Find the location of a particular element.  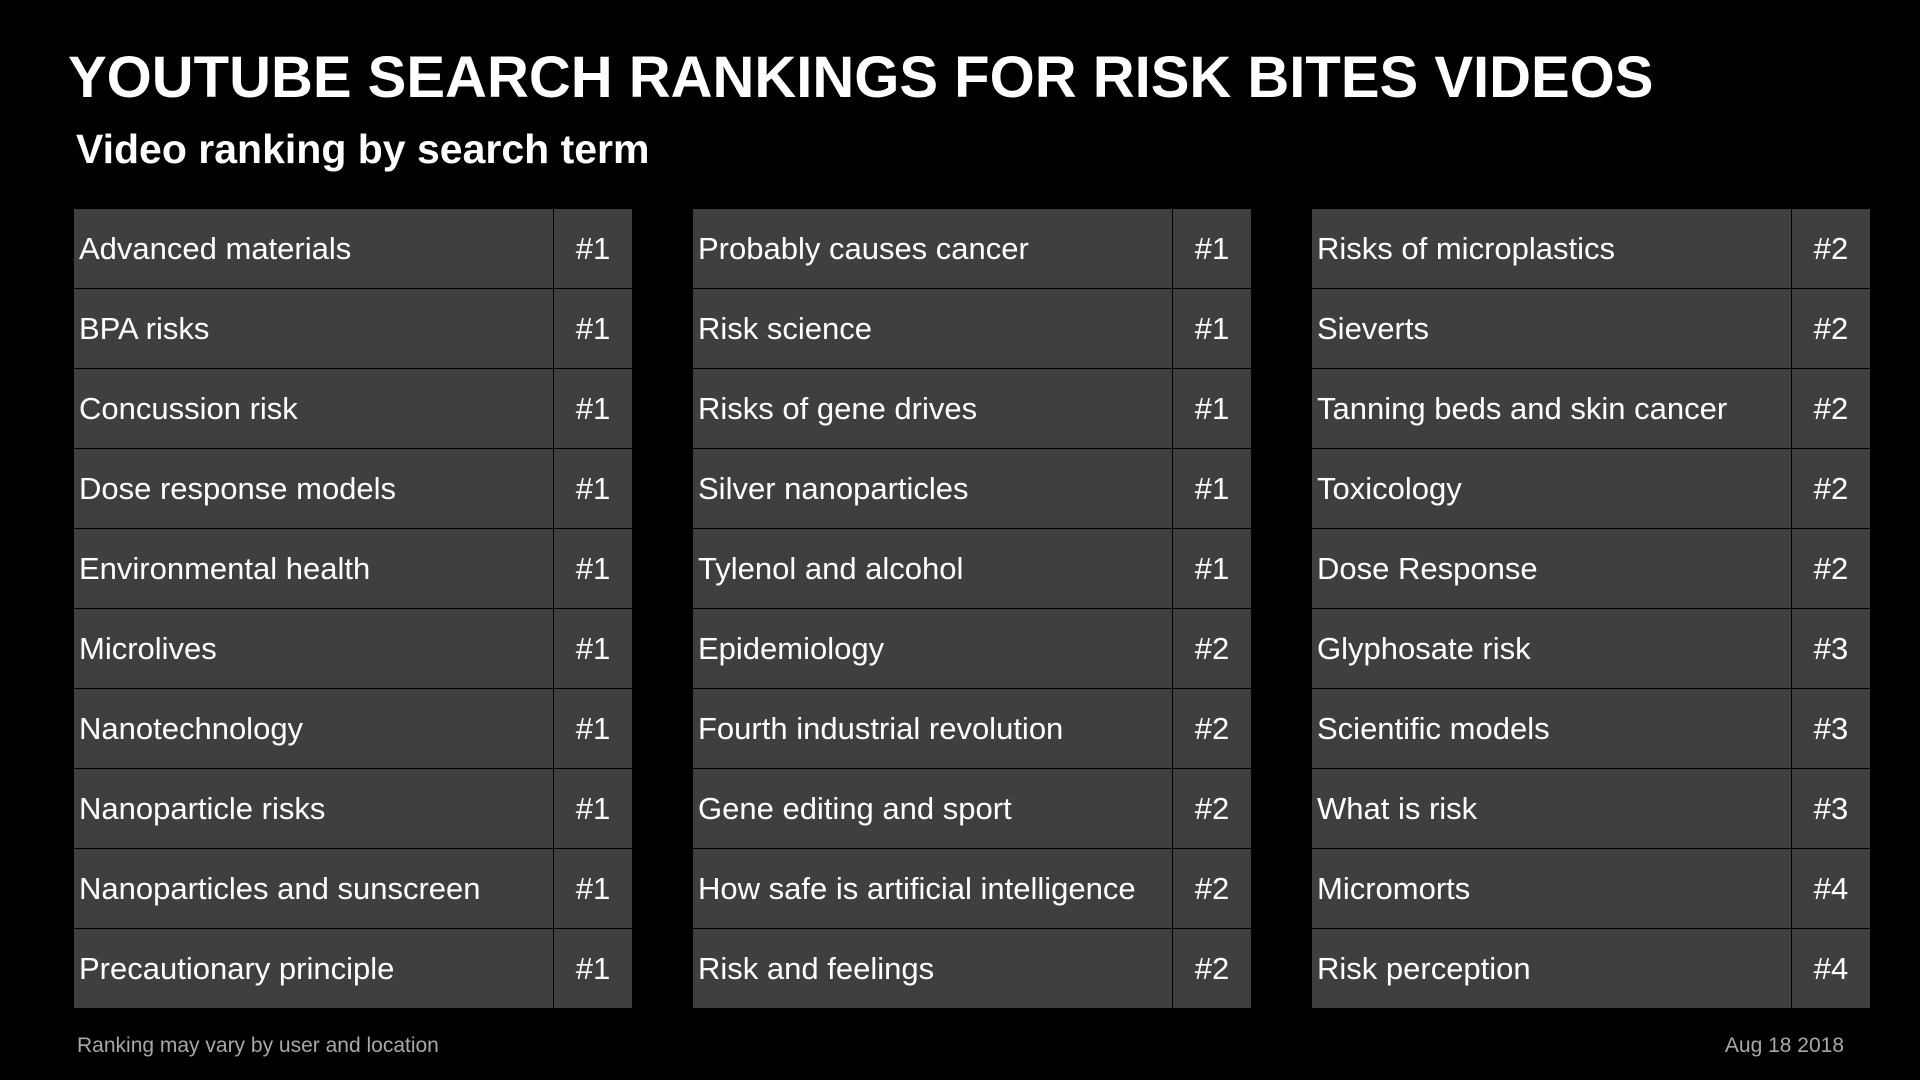

search-term-cell: Risks of microplastics is located at coordinates (1551, 248).